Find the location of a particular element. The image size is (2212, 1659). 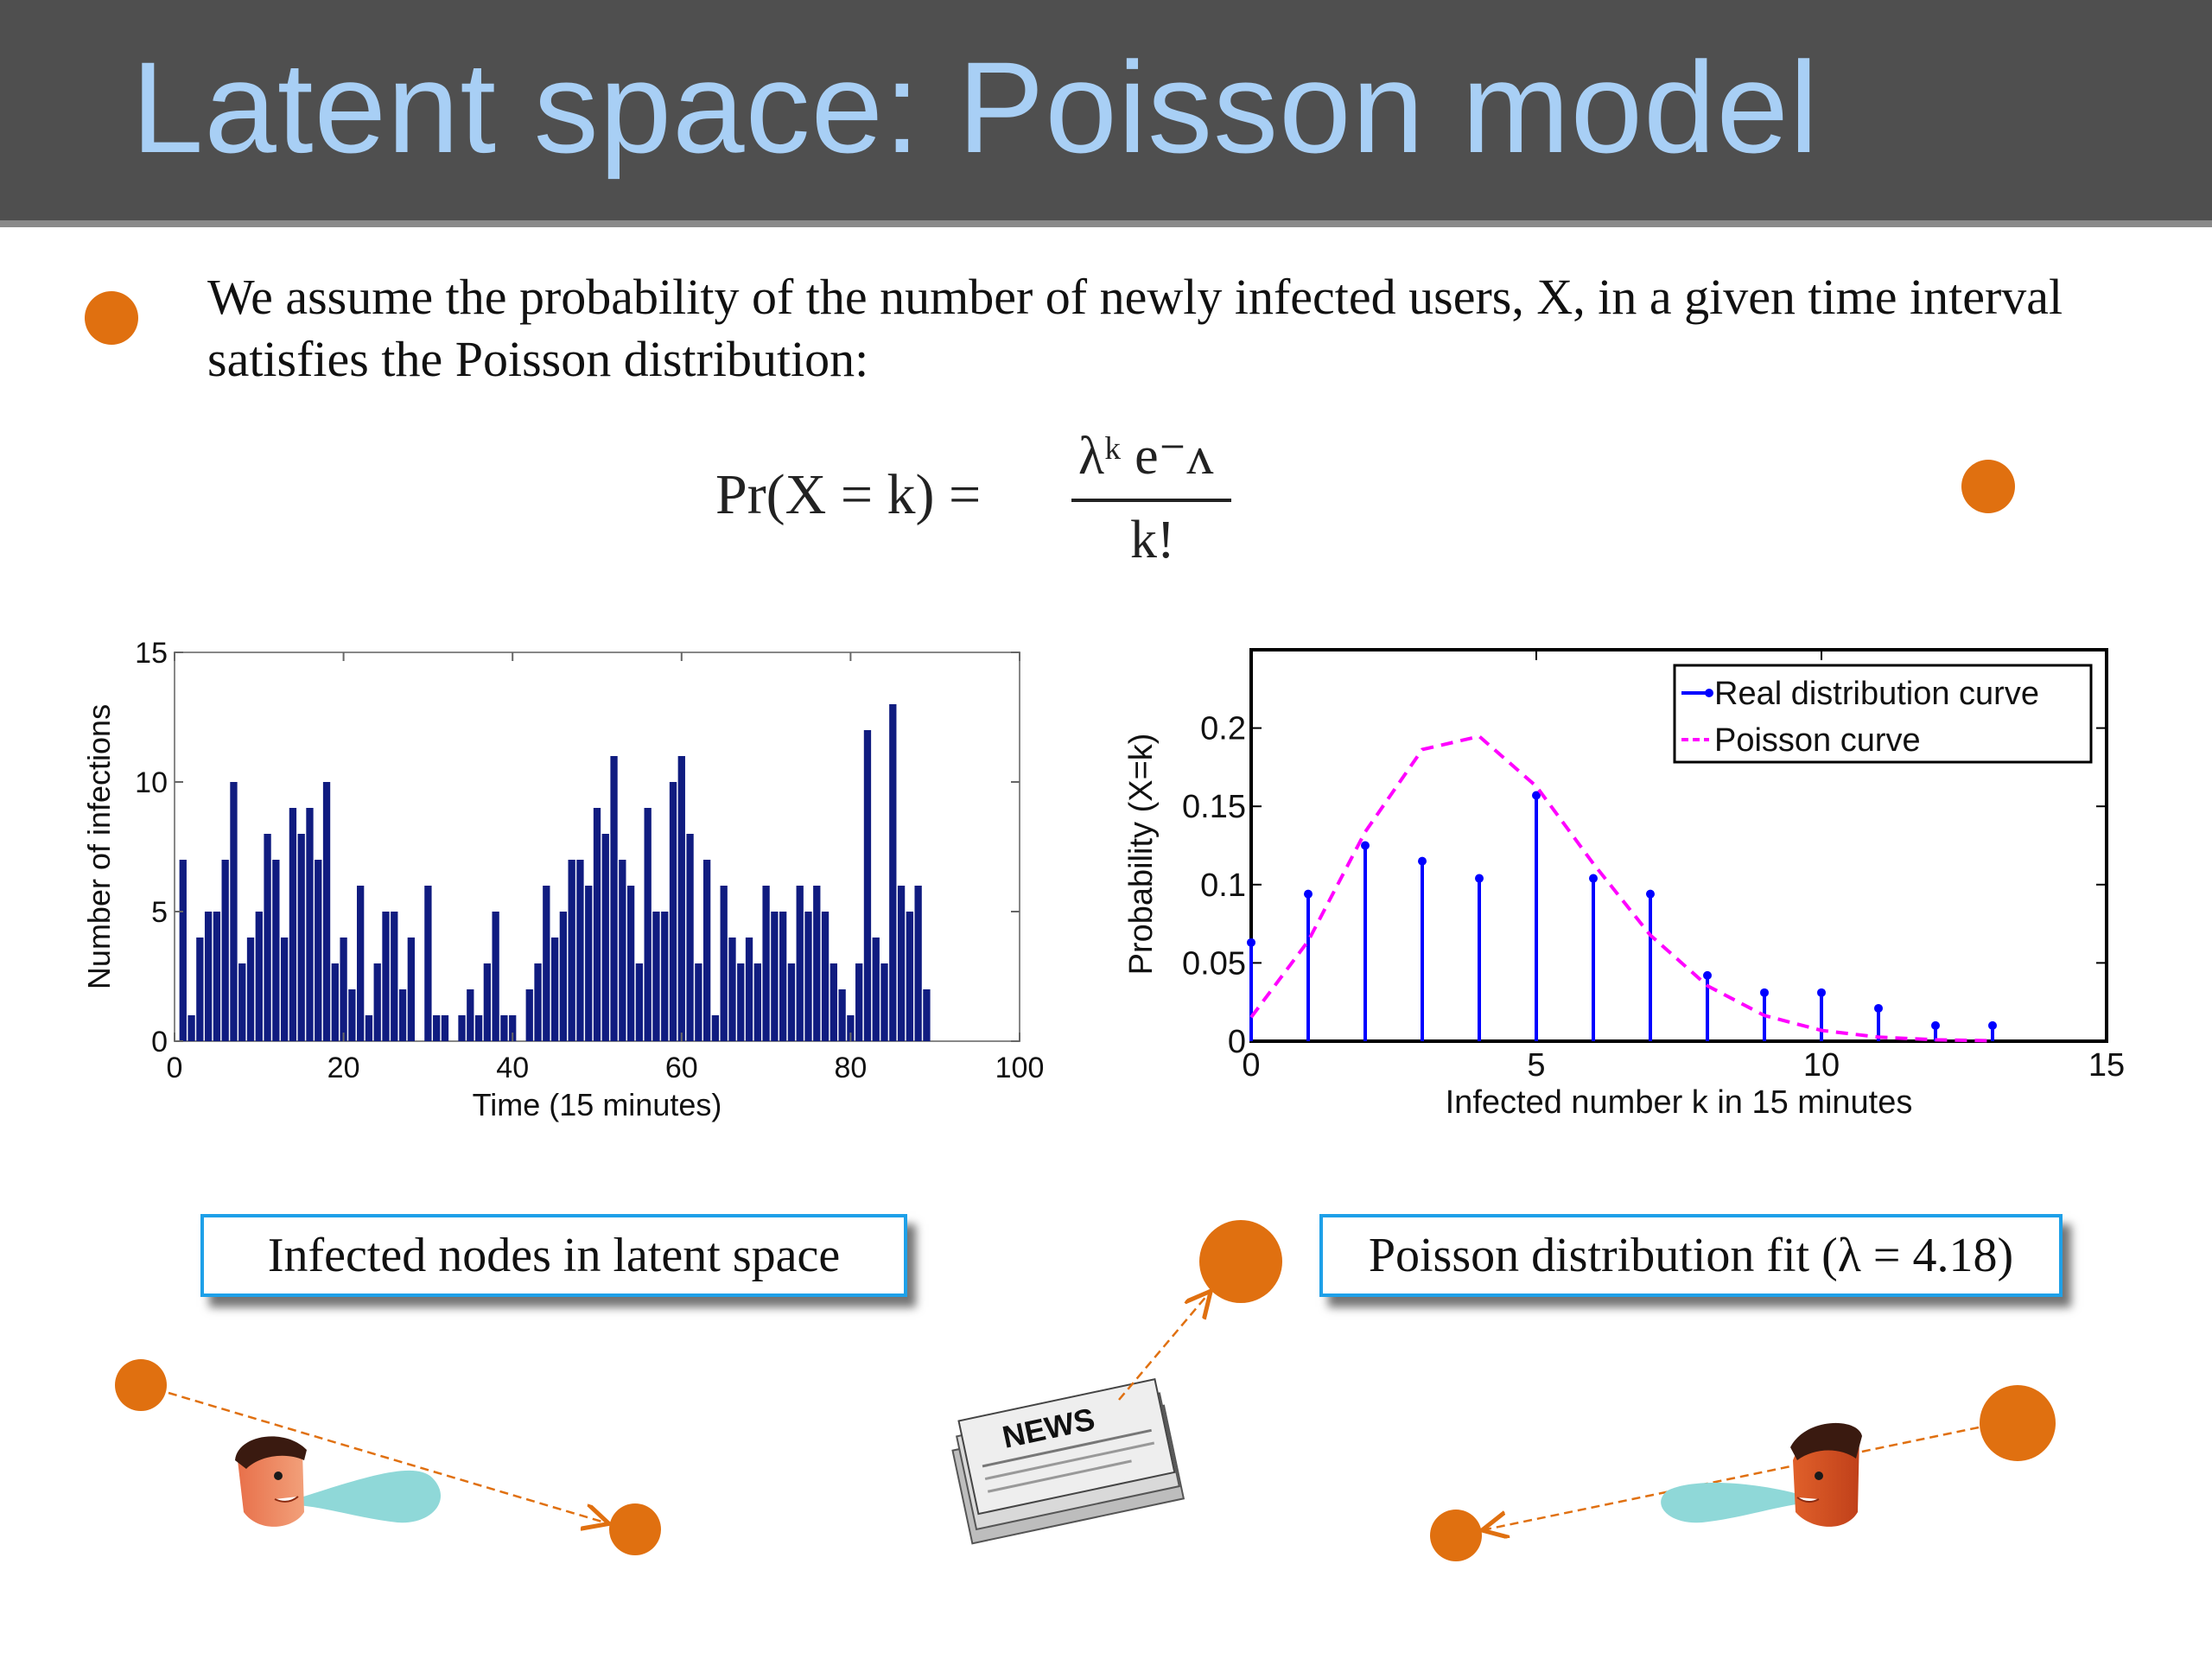

x-tick-label: 80 is located at coordinates (850, 1068).